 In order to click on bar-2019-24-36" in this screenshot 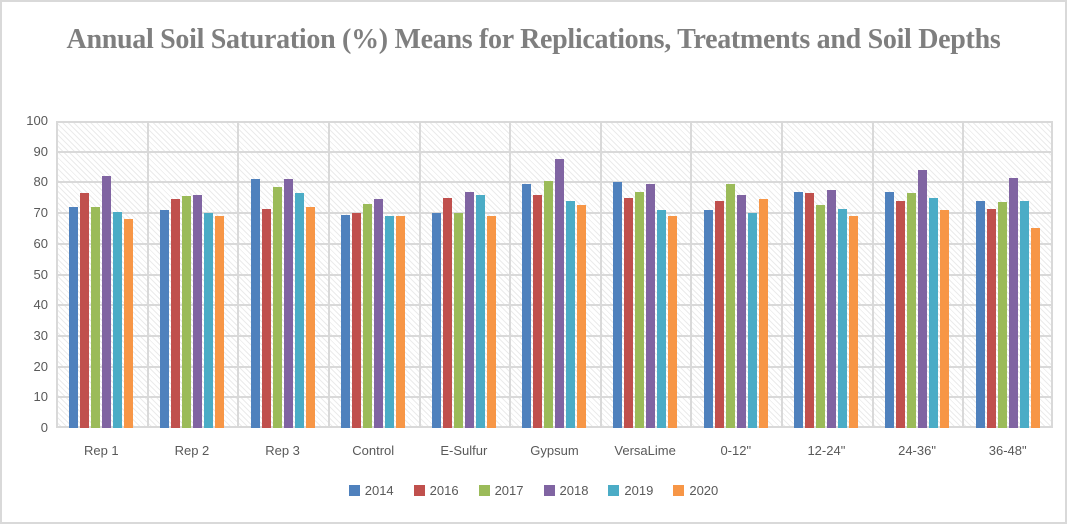, I will do `click(934, 312)`.